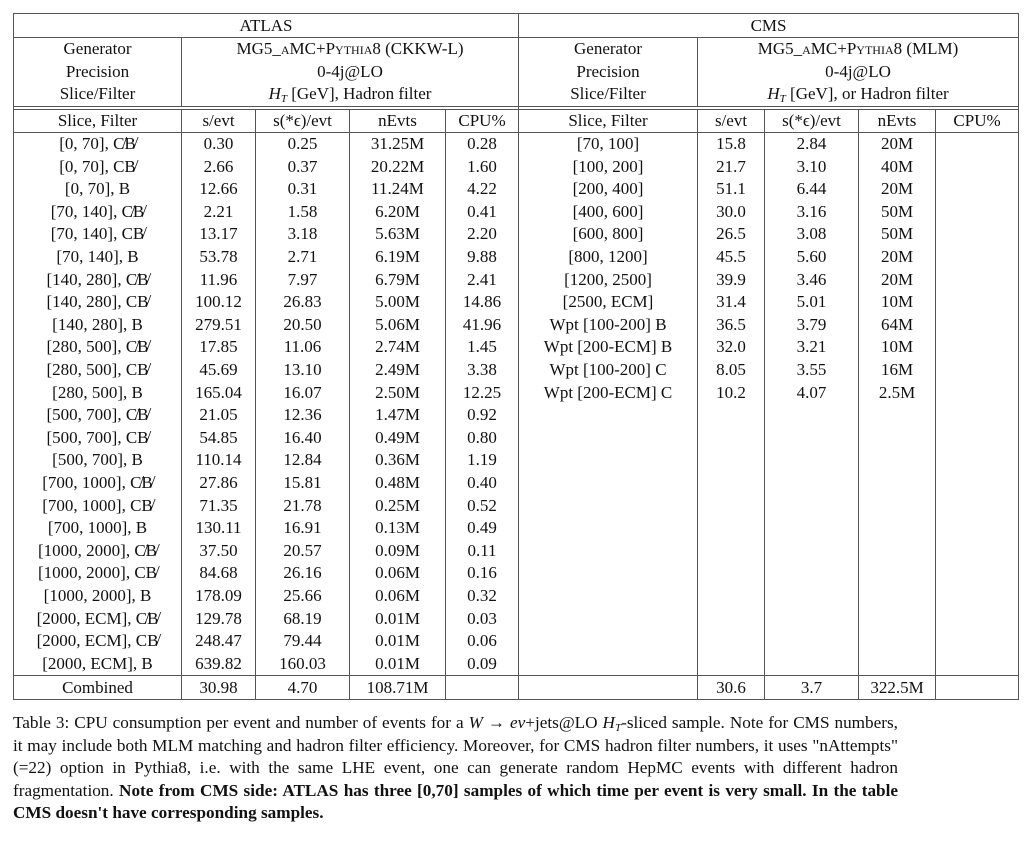 The width and height of the screenshot is (1032, 858). Describe the element at coordinates (302, 528) in the screenshot. I see `atlas-cell-s-eps-per-evt: 16.91` at that location.